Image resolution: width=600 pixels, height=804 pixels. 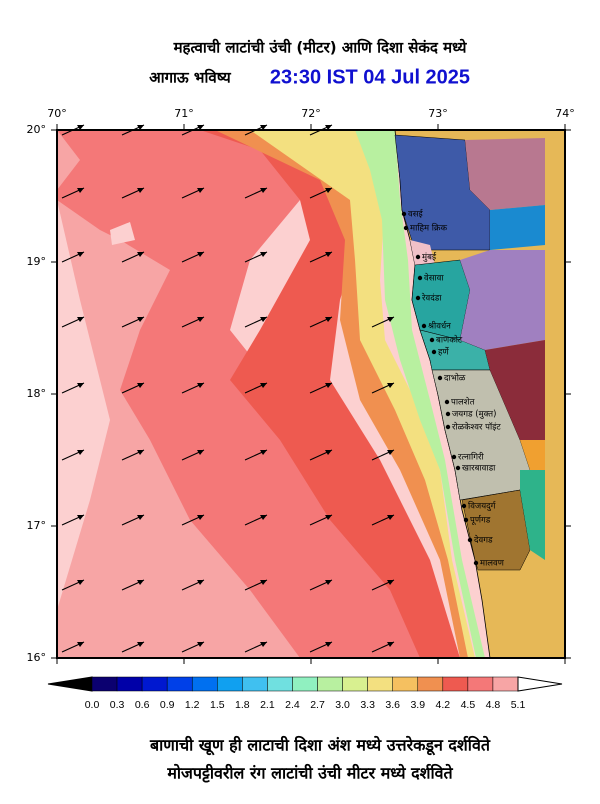 What do you see at coordinates (438, 113) in the screenshot?
I see `lon-label: 73°` at bounding box center [438, 113].